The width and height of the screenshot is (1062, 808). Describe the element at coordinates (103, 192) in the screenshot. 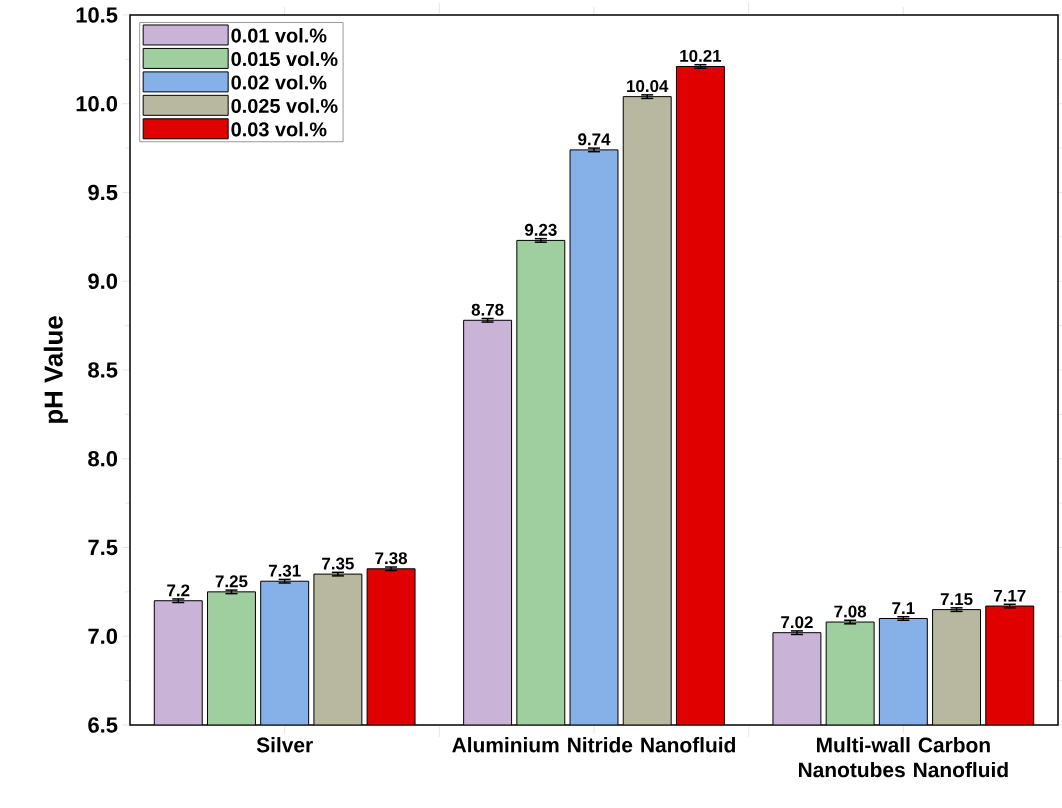

I see `y-tick-label: 9.5` at that location.